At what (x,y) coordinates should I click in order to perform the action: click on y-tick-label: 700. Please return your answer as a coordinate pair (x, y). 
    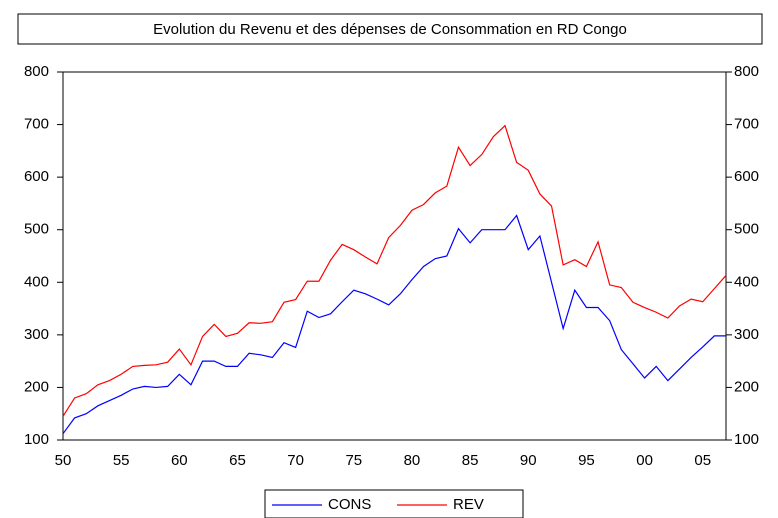
    Looking at the image, I should click on (36, 124).